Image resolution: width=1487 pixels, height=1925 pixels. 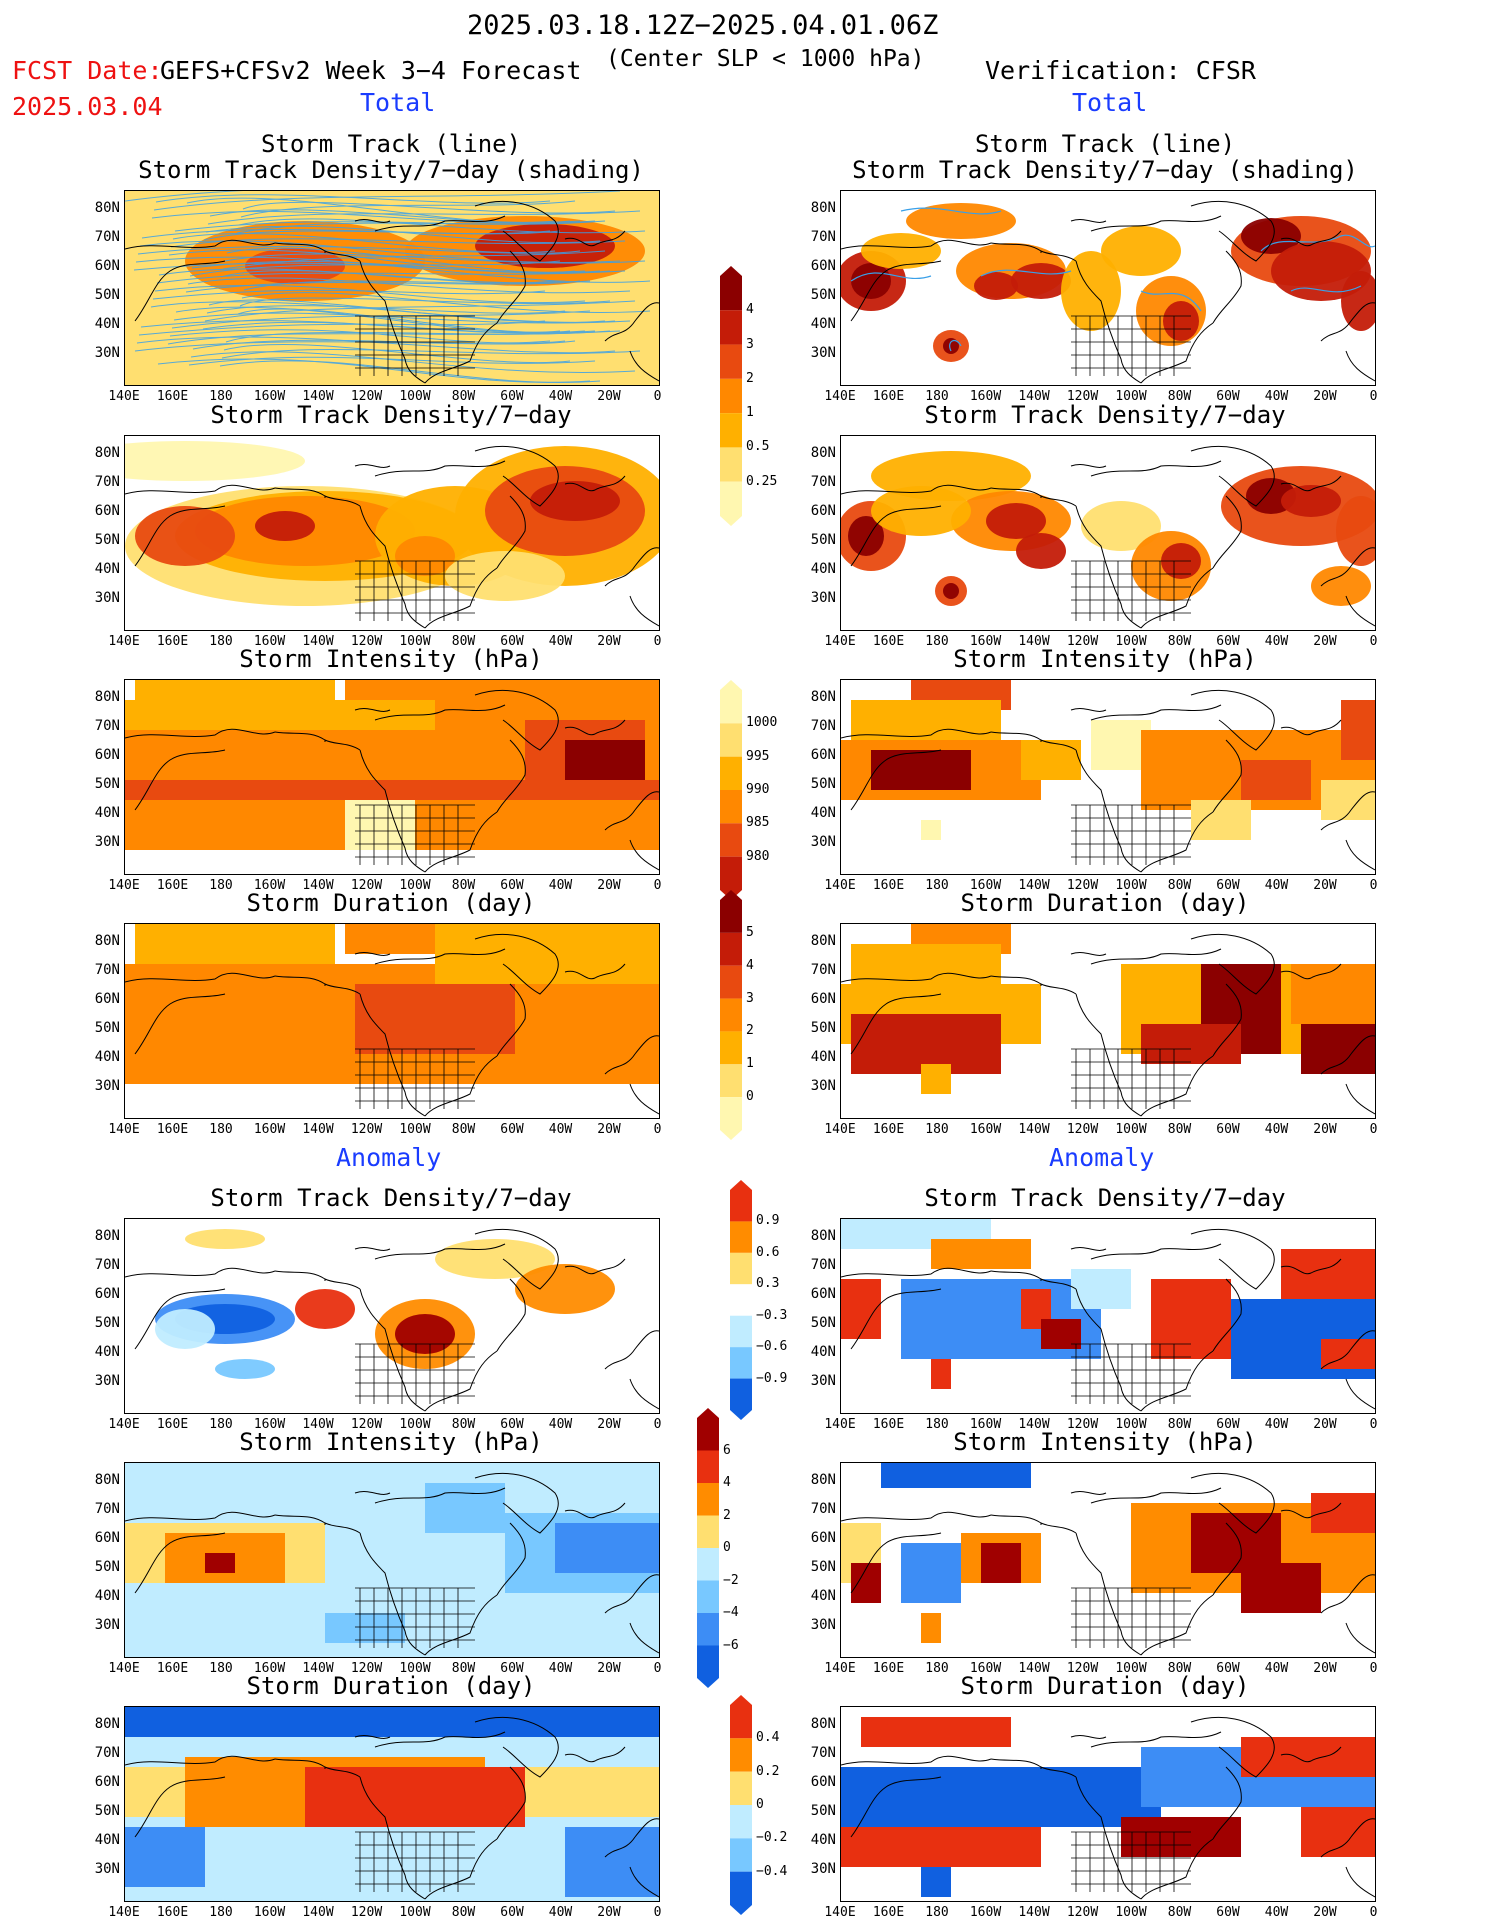 I want to click on map-density-observed, so click(x=1108, y=533).